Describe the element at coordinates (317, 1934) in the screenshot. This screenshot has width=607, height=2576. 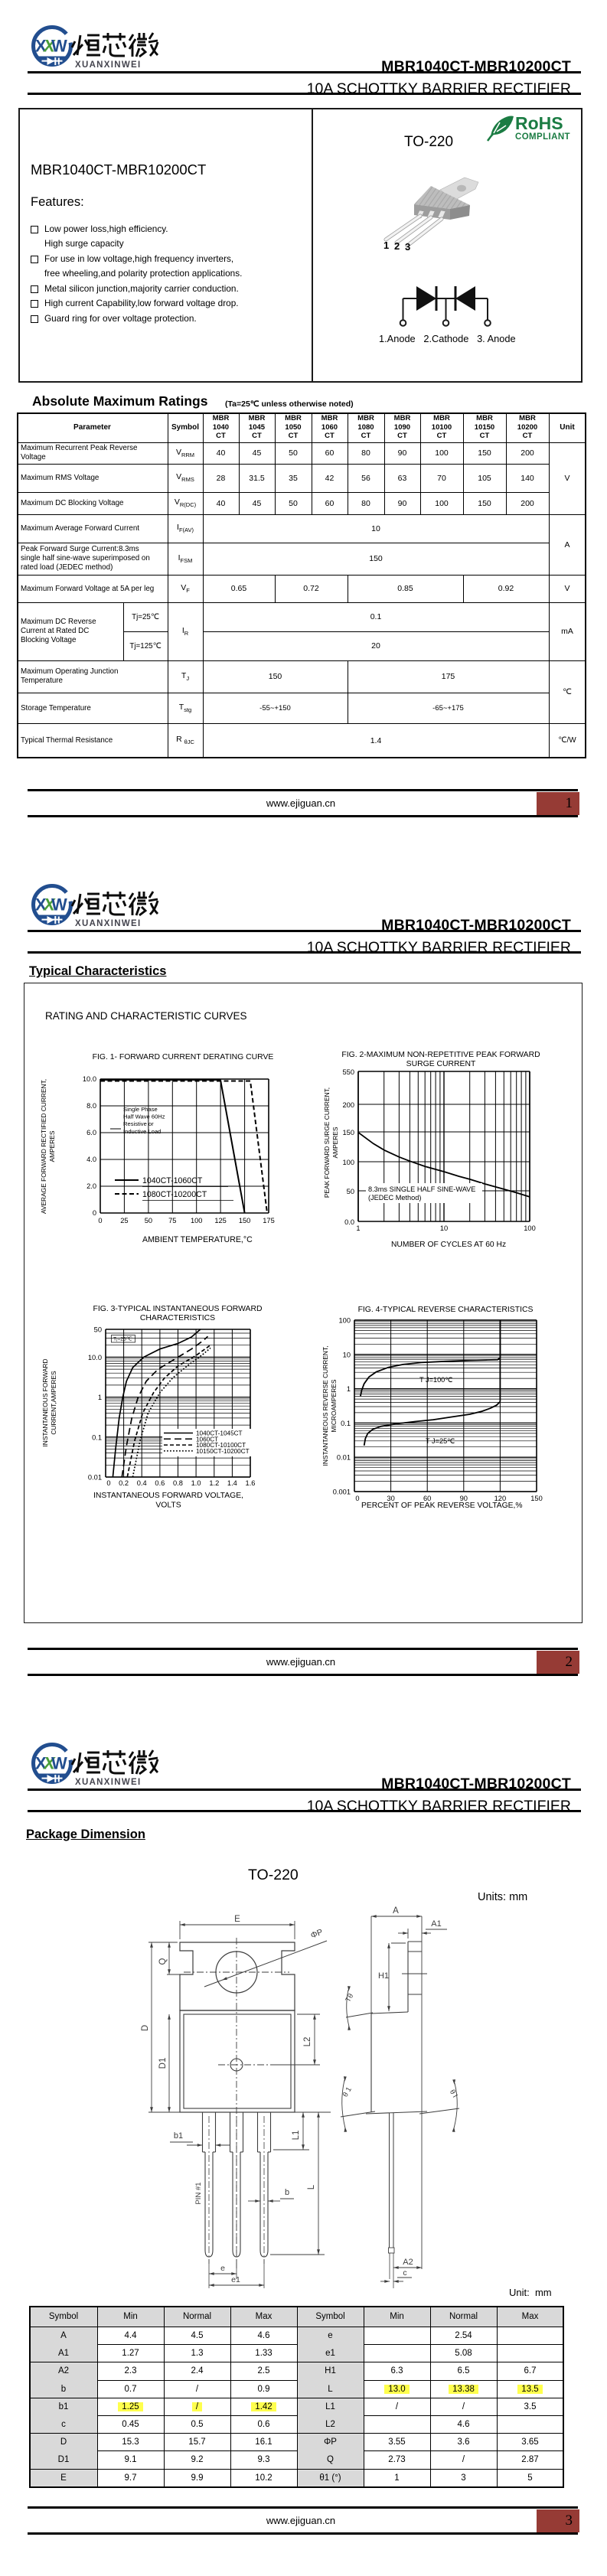
I see `svg-text: ΦP` at that location.